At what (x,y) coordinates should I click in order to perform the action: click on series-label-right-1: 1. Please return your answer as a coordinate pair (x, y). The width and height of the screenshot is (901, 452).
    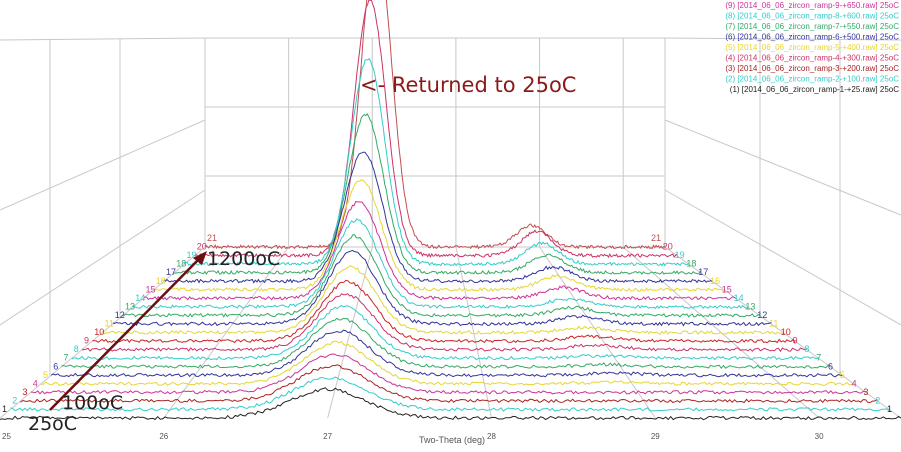
    Looking at the image, I should click on (889, 409).